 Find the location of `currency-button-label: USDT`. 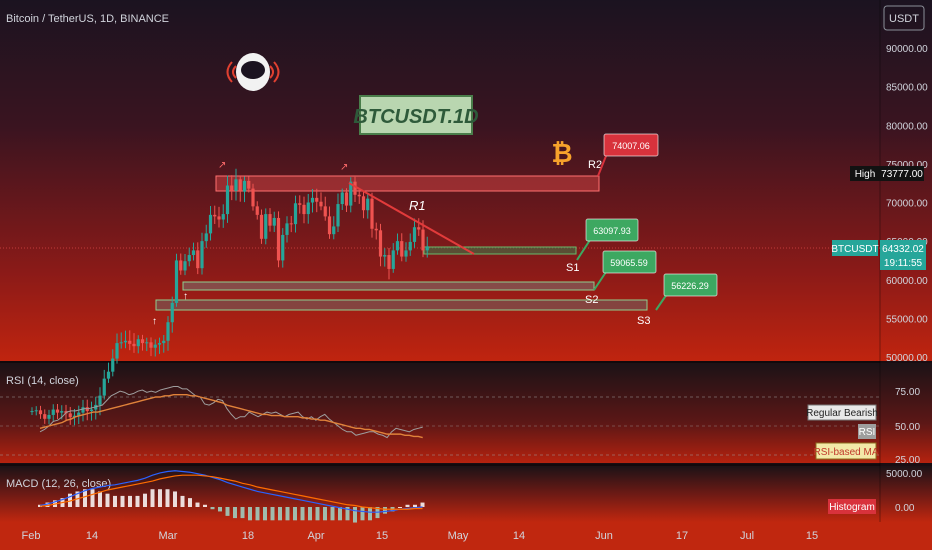

currency-button-label: USDT is located at coordinates (904, 19).